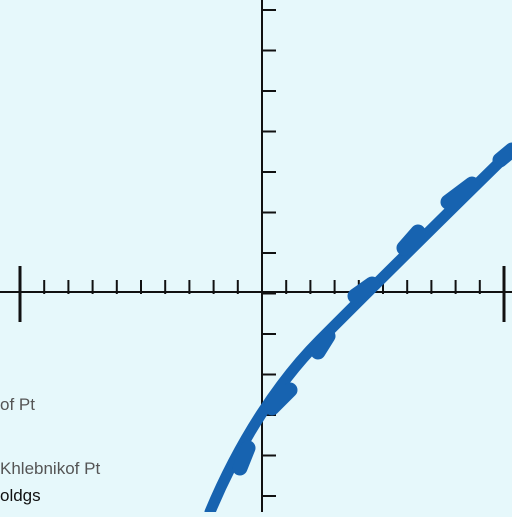  Describe the element at coordinates (50, 468) in the screenshot. I see `place-label-khlebnikof-pt: Khlebnikof Pt` at that location.